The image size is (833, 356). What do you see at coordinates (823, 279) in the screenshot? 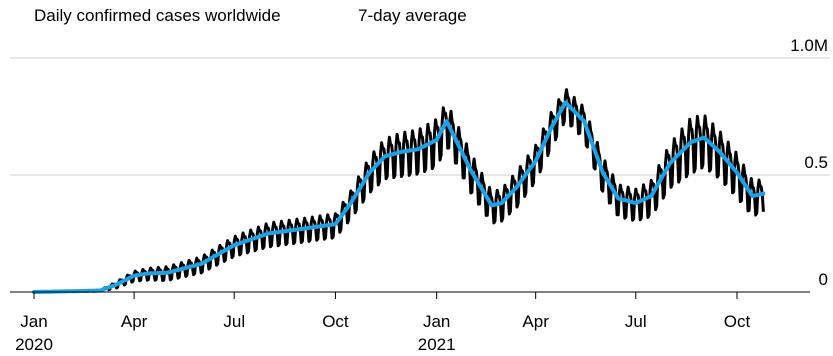
I see `y-tick-label: 0` at bounding box center [823, 279].